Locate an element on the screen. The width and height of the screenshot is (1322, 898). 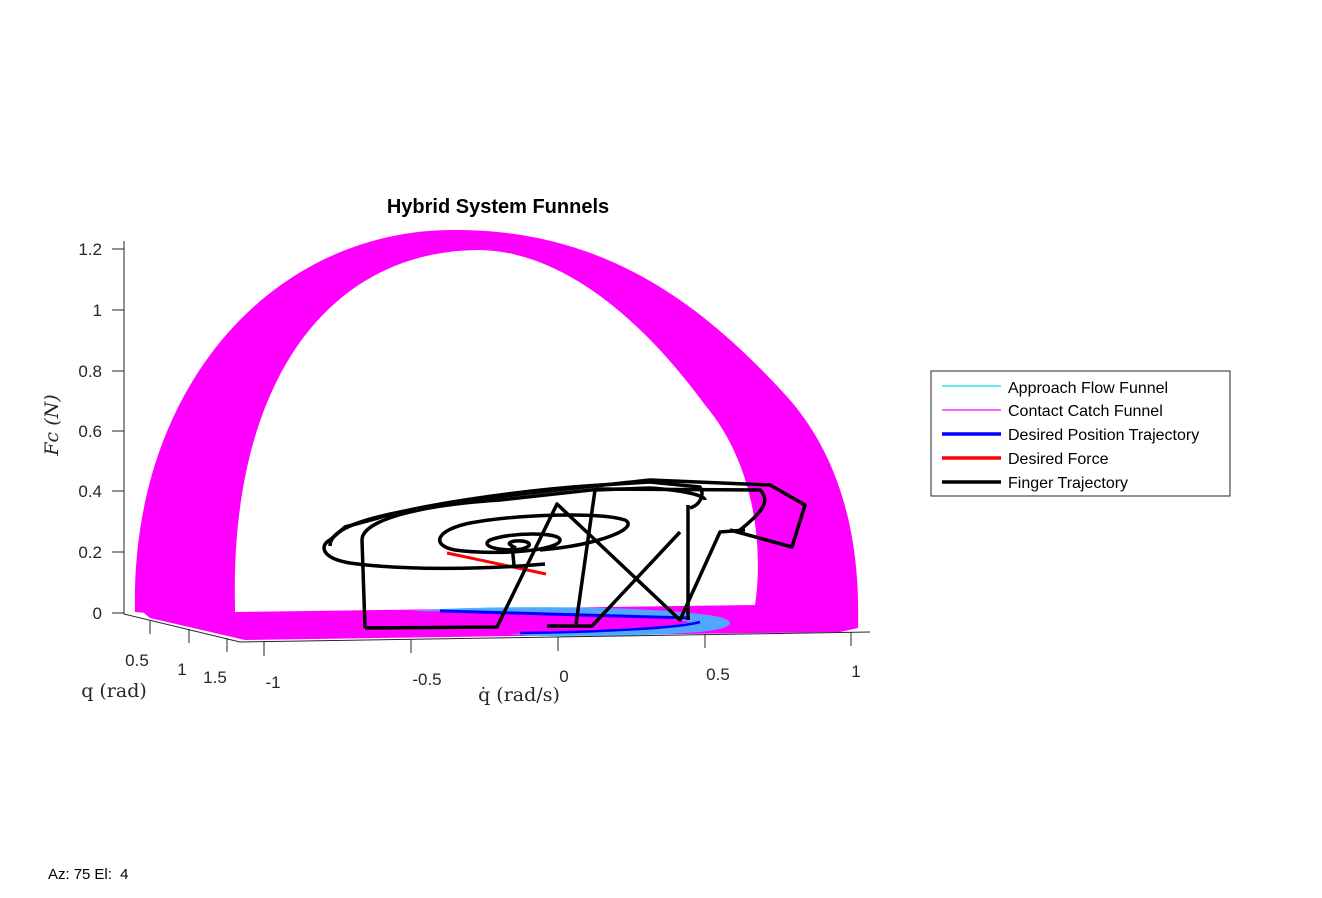
x-tick-label: 1.5 is located at coordinates (215, 677).